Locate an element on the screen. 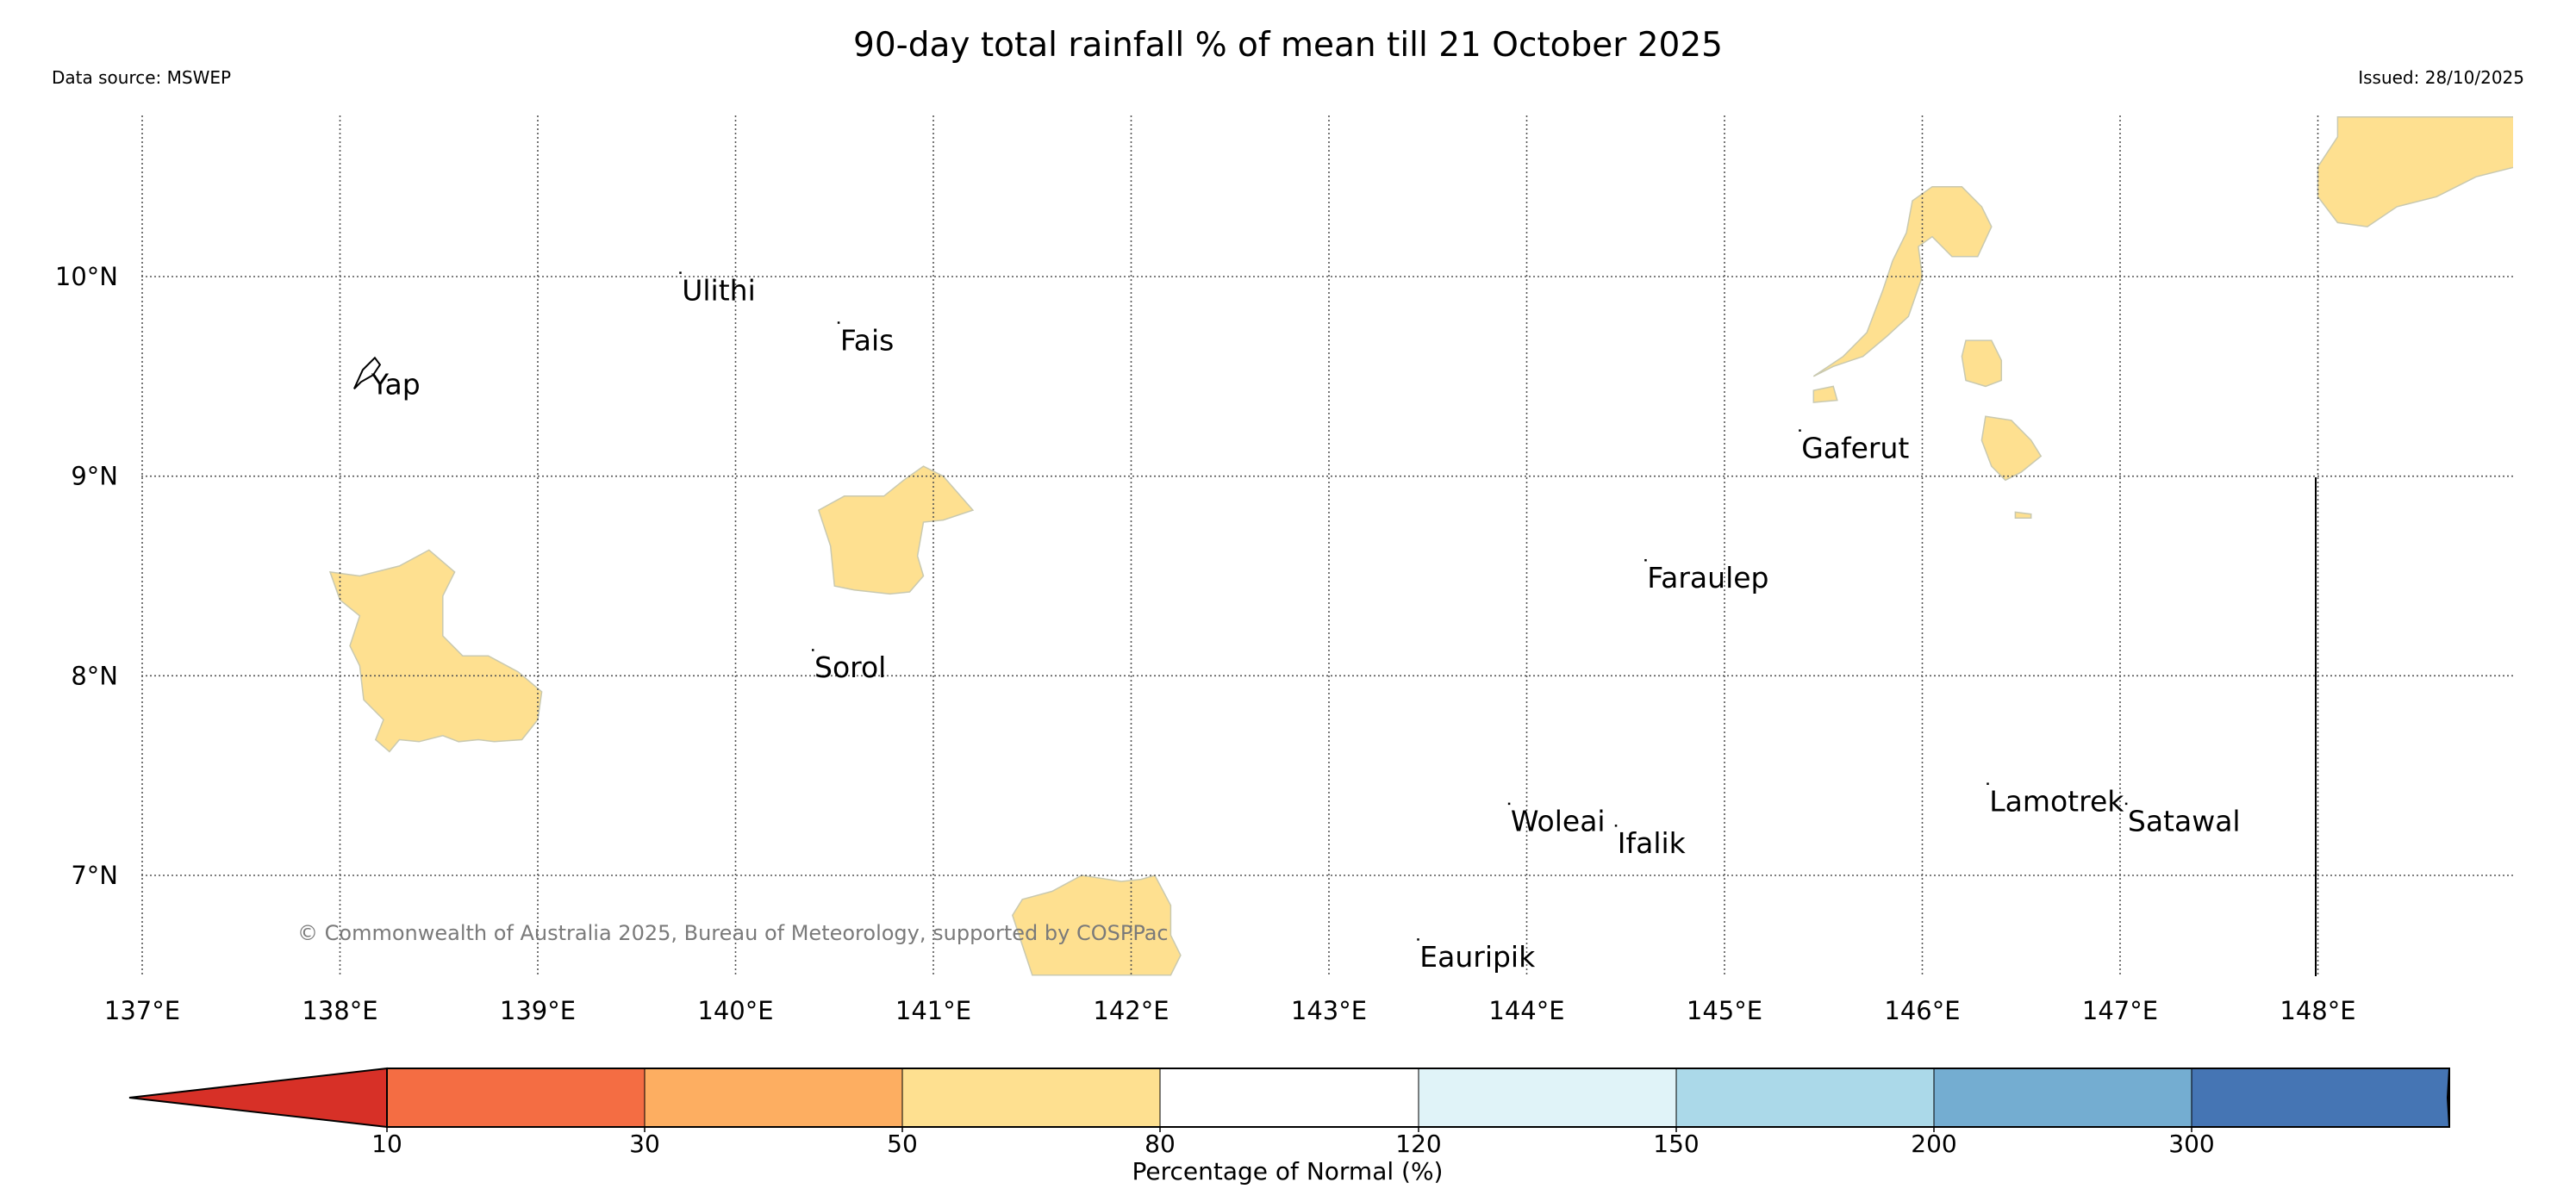 The image size is (2576, 1189). lon-tick-label: 145°E is located at coordinates (1724, 1010).